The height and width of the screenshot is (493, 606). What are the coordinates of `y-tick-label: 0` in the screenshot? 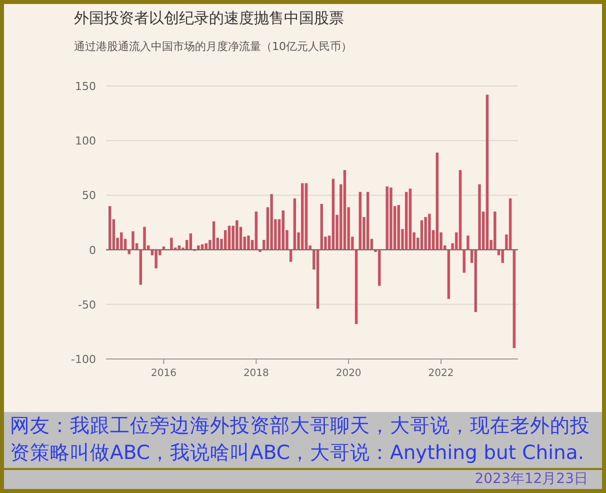 It's located at (92, 250).